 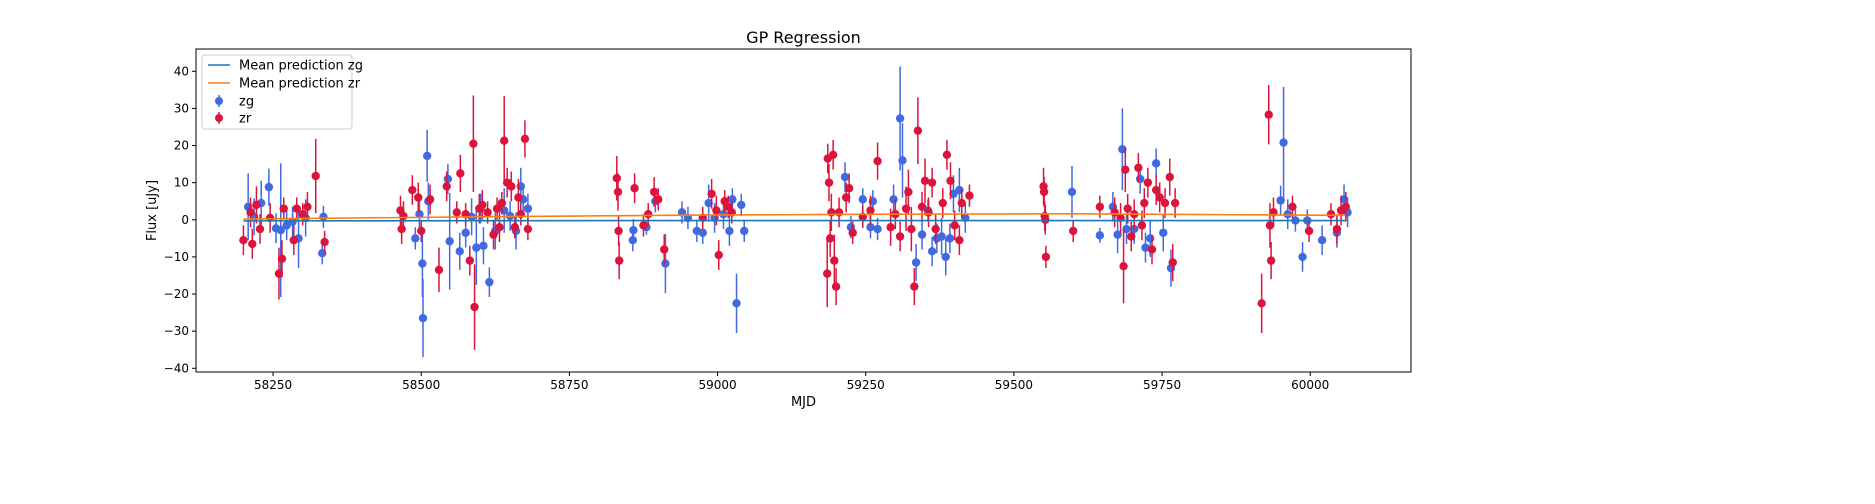 What do you see at coordinates (1014, 385) in the screenshot?
I see `x-tick-label: 59500` at bounding box center [1014, 385].